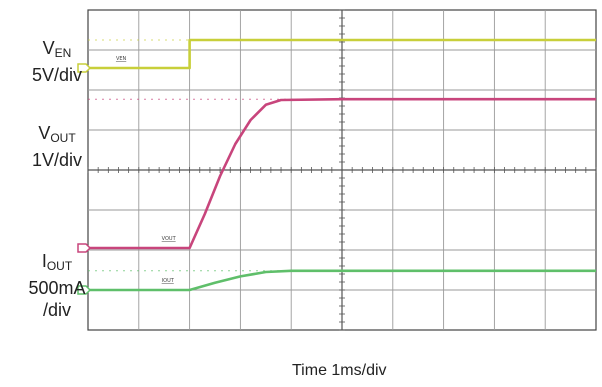  Describe the element at coordinates (57, 146) in the screenshot. I see `vout-label: VOUT 1V/div` at that location.